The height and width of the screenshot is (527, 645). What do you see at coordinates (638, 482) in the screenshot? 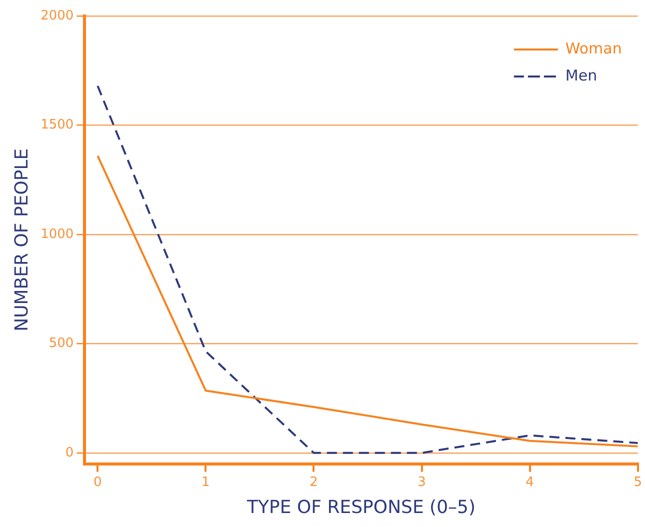
I see `x-tick-label: 5` at bounding box center [638, 482].